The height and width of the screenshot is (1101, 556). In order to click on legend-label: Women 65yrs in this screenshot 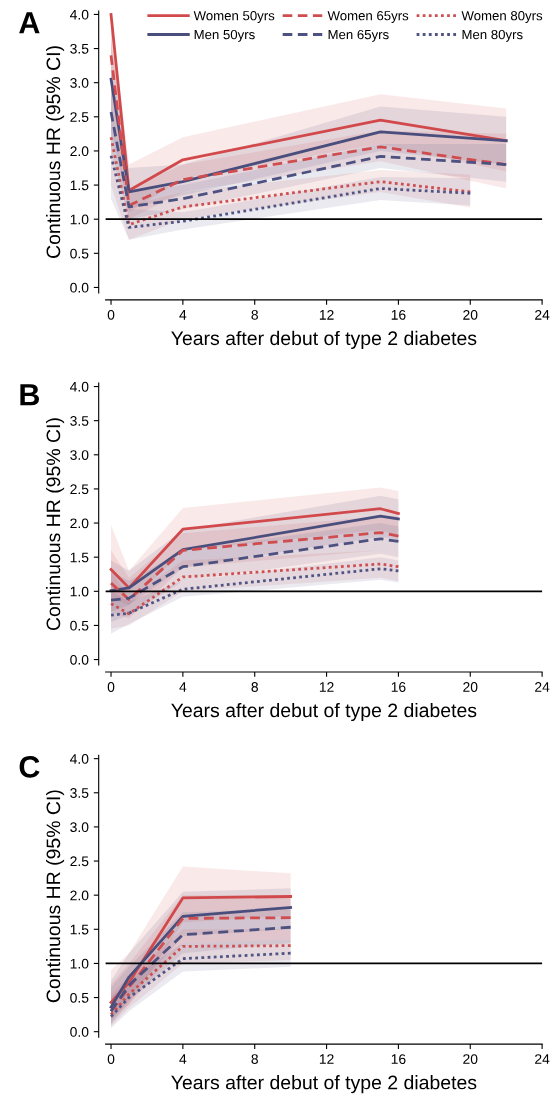, I will do `click(368, 17)`.